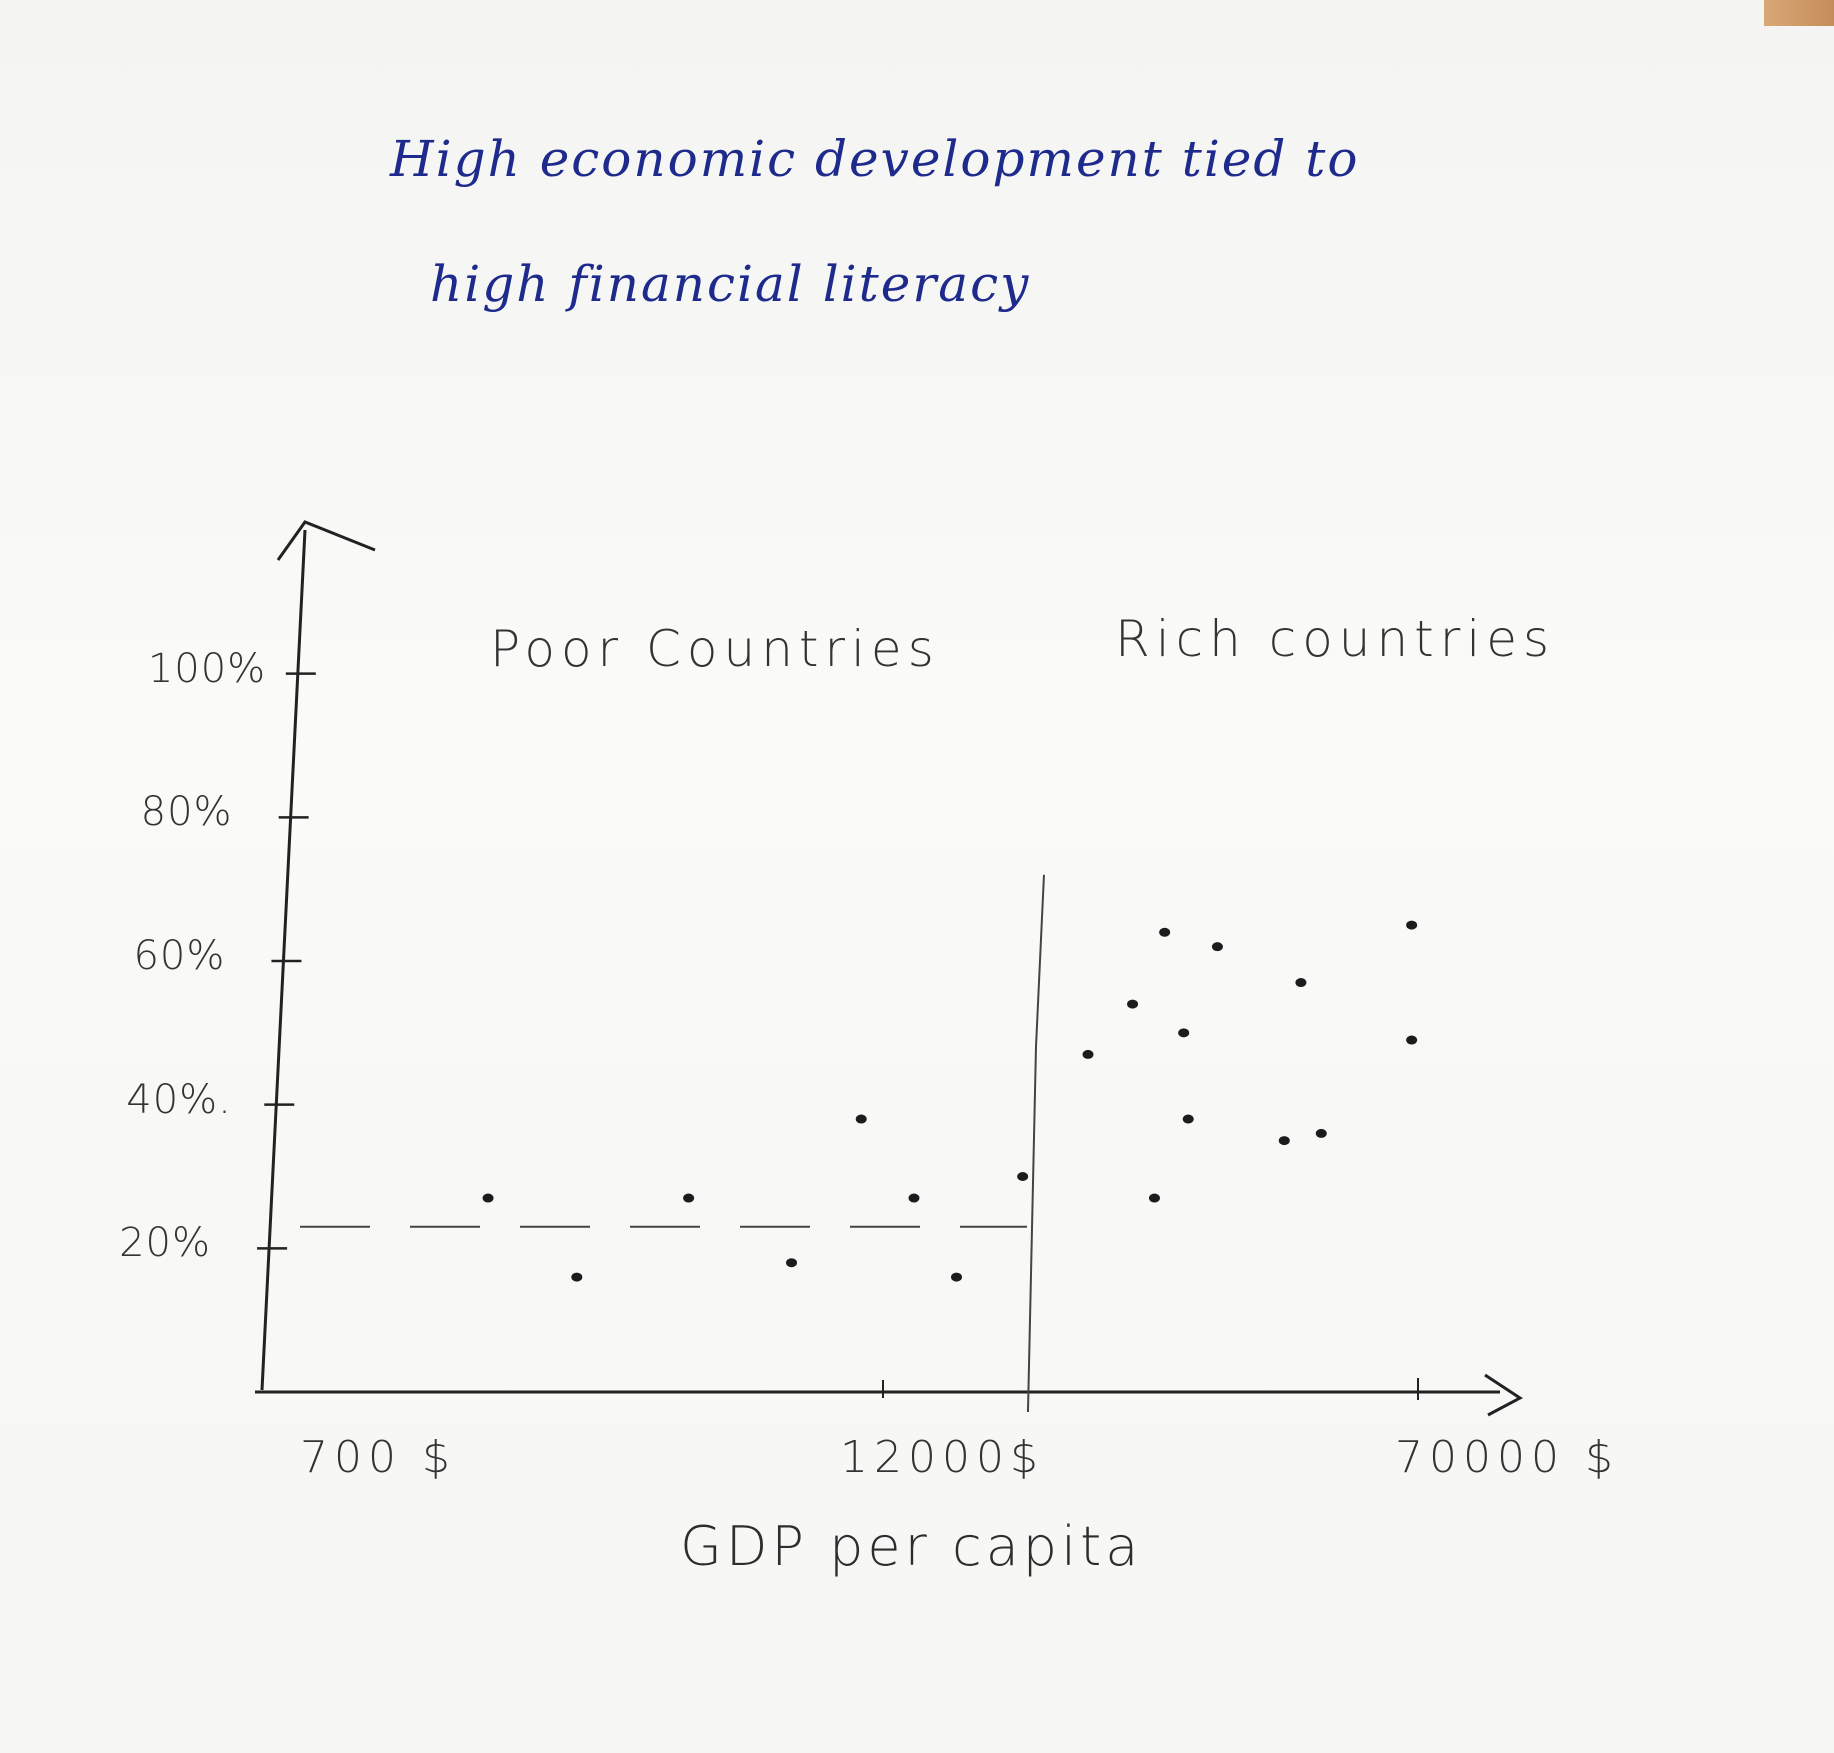 The height and width of the screenshot is (1753, 1834). I want to click on annotation-poor: Poor Countries, so click(715, 649).